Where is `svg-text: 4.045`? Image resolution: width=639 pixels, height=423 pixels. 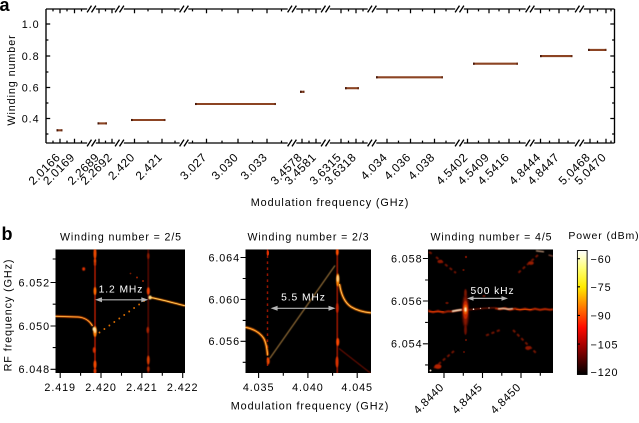
svg-text: 4.045 is located at coordinates (357, 388).